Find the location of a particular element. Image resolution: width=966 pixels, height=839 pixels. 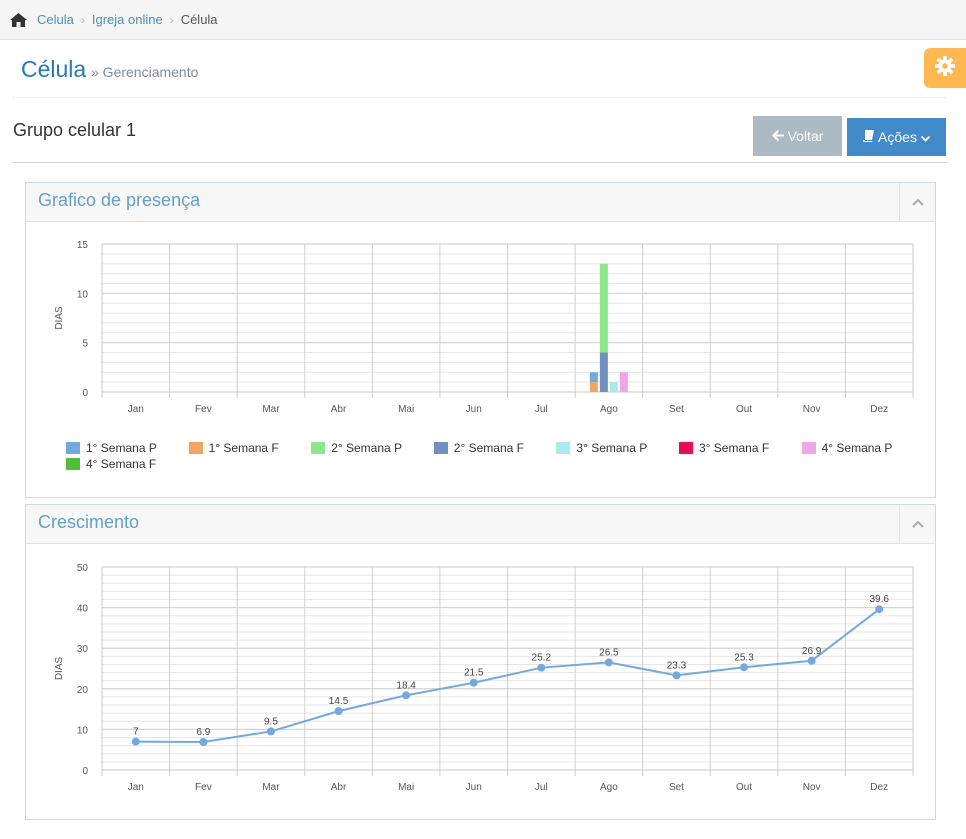

presence-x-tick-label: Out is located at coordinates (744, 409).